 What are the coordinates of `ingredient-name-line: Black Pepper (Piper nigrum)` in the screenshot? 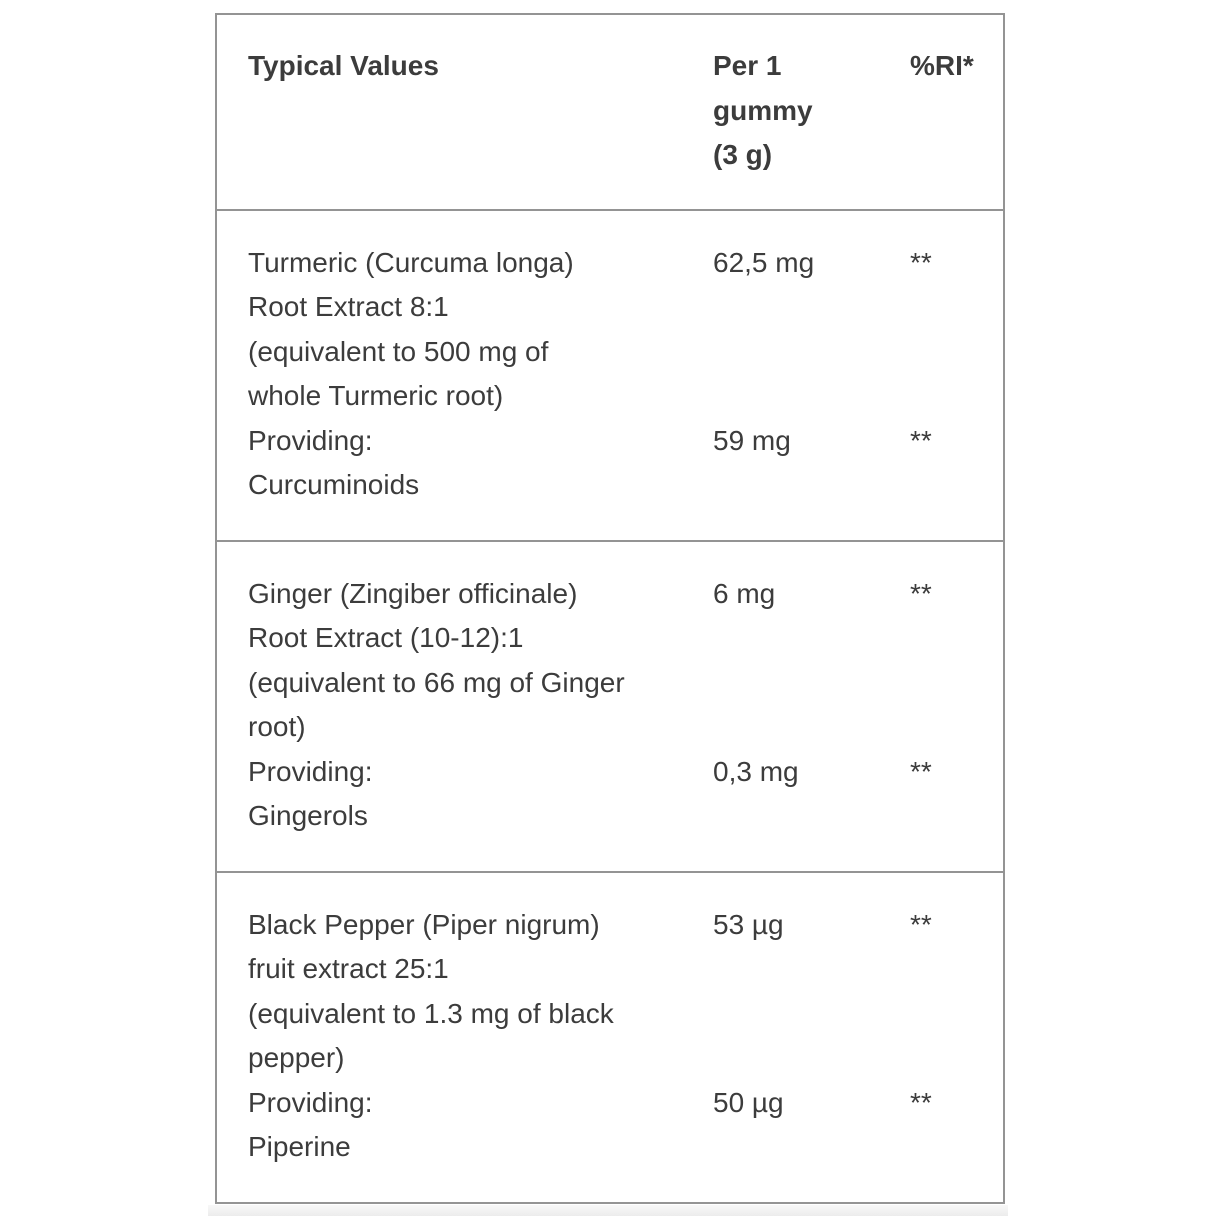 It's located at (424, 924).